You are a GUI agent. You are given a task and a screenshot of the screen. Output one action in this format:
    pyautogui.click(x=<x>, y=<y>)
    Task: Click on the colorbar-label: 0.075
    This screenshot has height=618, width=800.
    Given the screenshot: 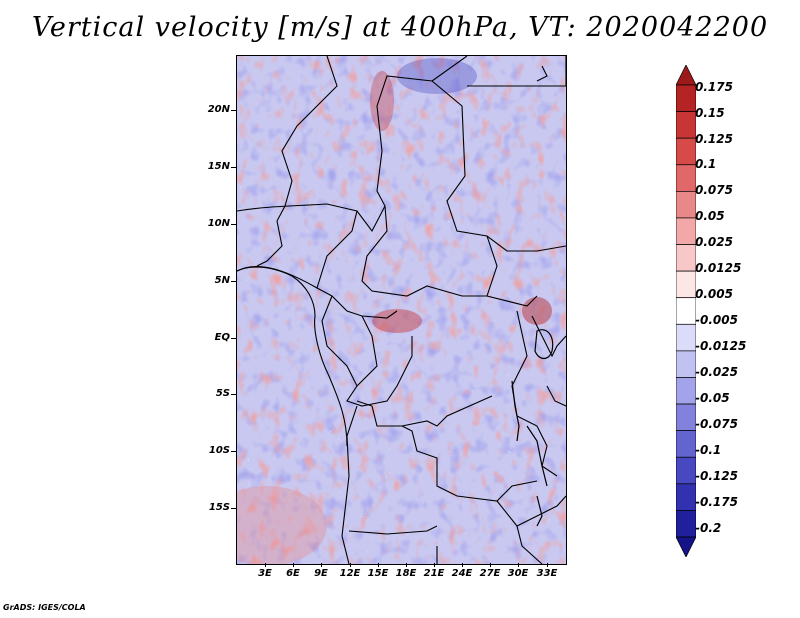 What is the action you would take?
    pyautogui.click(x=714, y=190)
    